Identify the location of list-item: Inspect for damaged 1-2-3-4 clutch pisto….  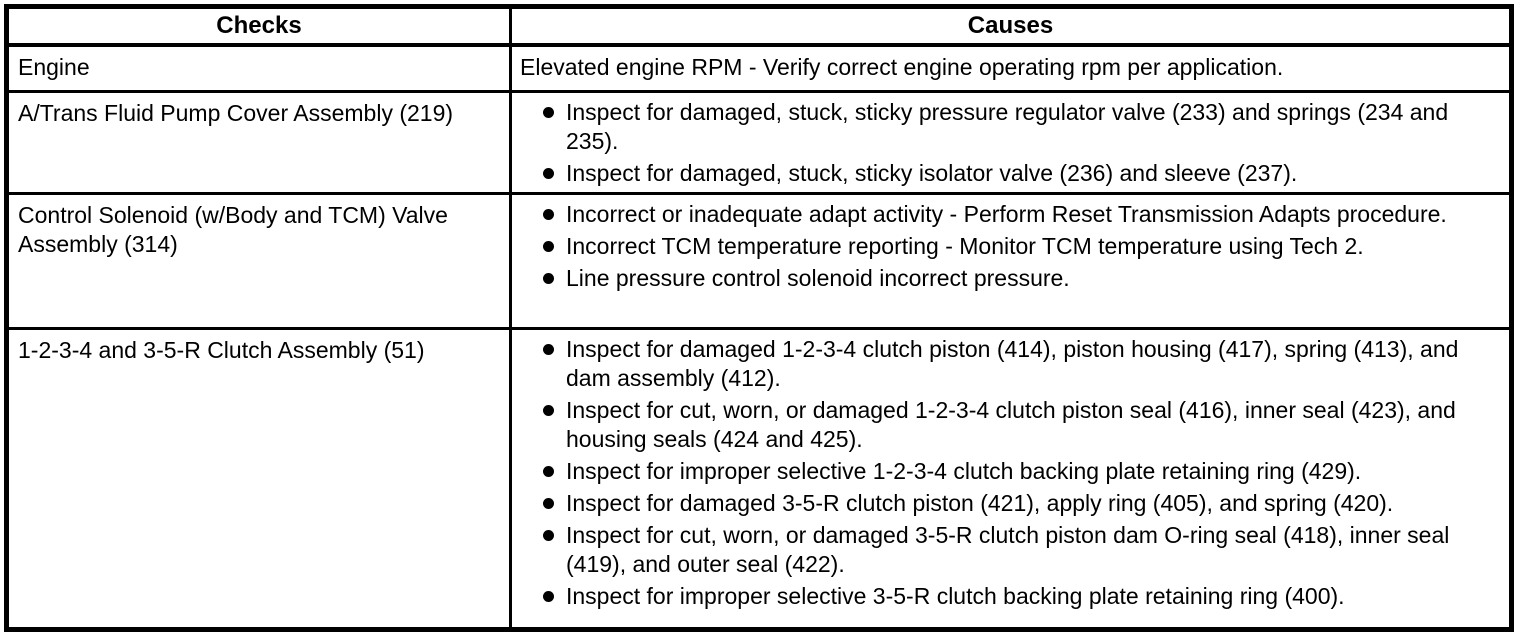
(1003, 364).